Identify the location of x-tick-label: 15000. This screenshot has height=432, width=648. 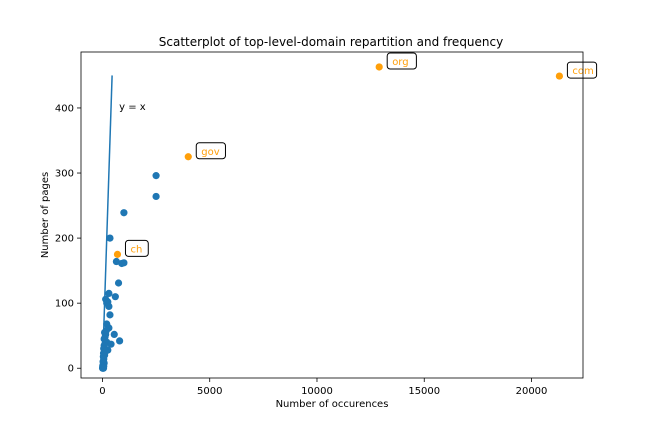
(424, 391).